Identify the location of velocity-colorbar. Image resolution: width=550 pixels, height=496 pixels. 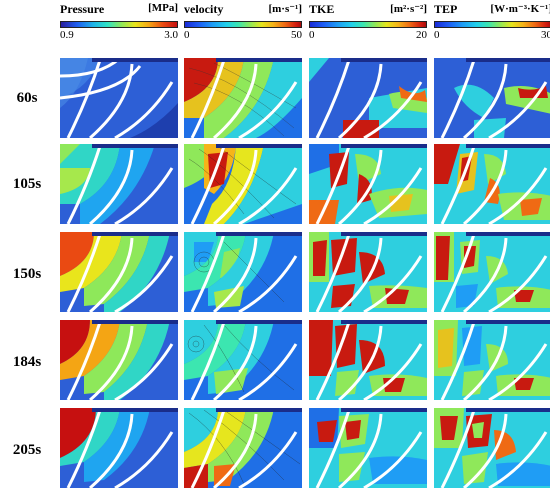
(243, 24).